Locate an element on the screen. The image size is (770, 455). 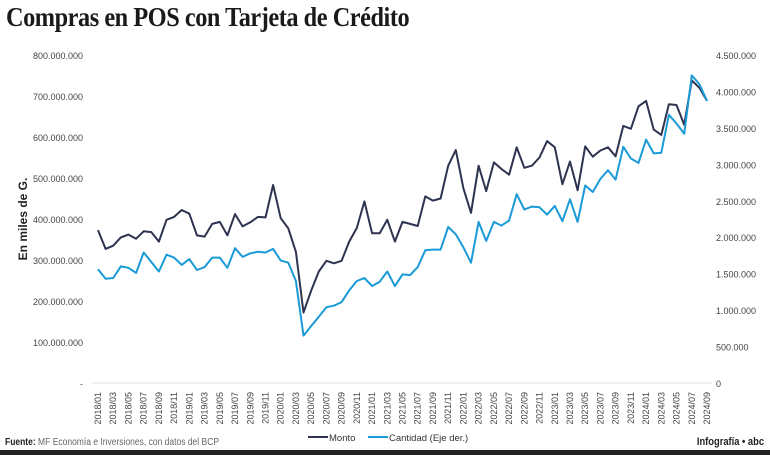
y-left-tick-label: 500.000.000 is located at coordinates (58, 179).